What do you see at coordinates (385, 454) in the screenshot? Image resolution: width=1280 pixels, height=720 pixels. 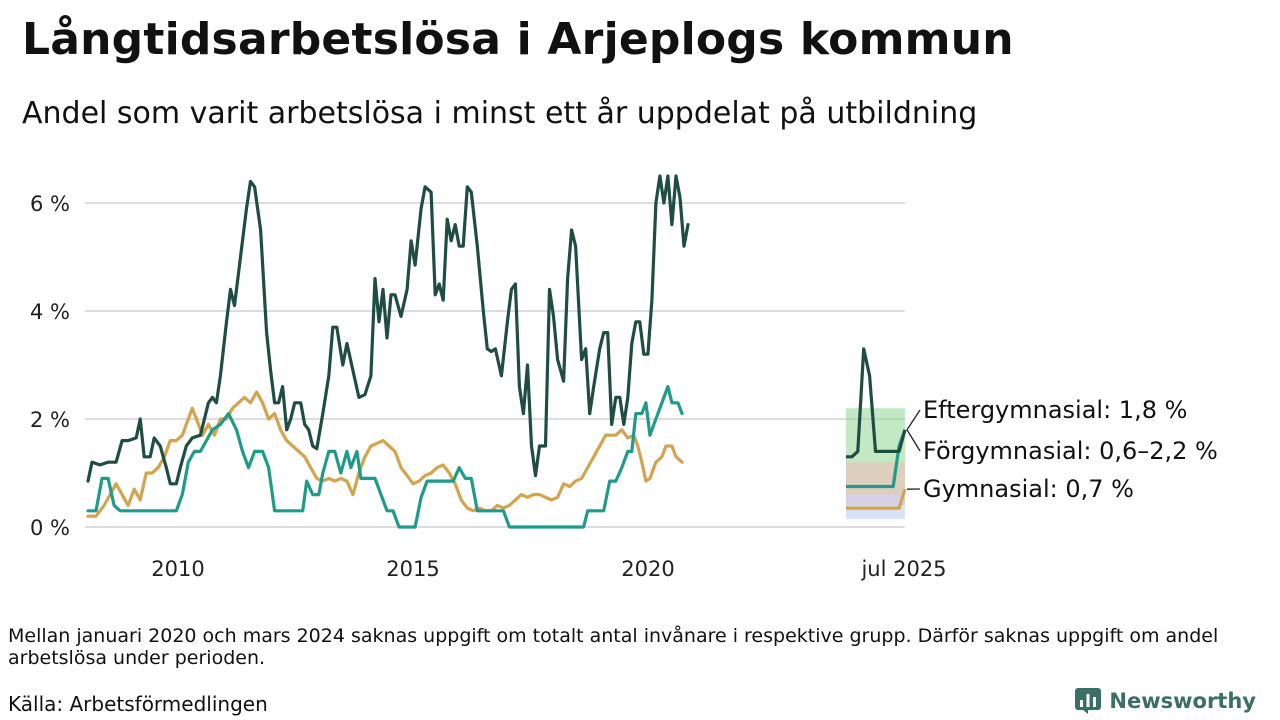 I see `series-line-gymnasial` at bounding box center [385, 454].